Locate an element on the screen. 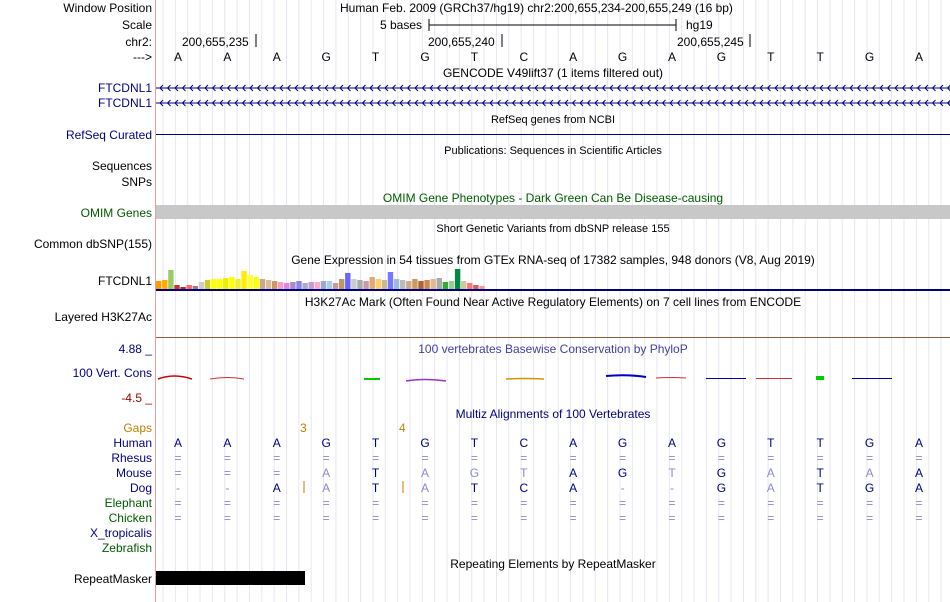 This screenshot has height=602, width=950. cons-track-label: 100 Vert. Cons is located at coordinates (112, 373).